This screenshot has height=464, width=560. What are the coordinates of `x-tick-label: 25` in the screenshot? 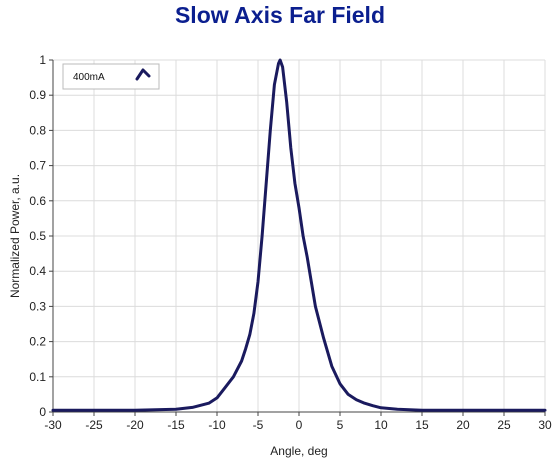 It's located at (504, 425).